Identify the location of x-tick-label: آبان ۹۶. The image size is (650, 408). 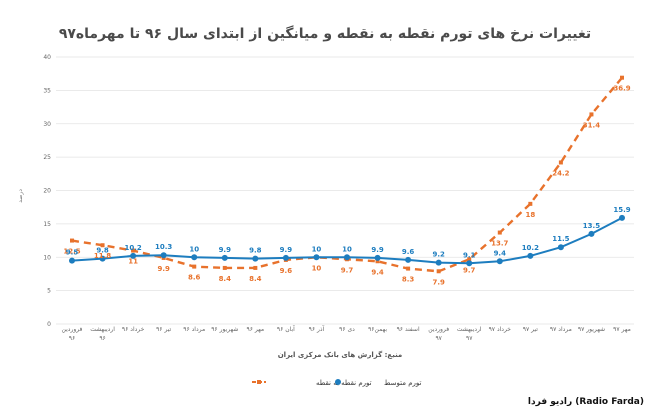
(286, 328).